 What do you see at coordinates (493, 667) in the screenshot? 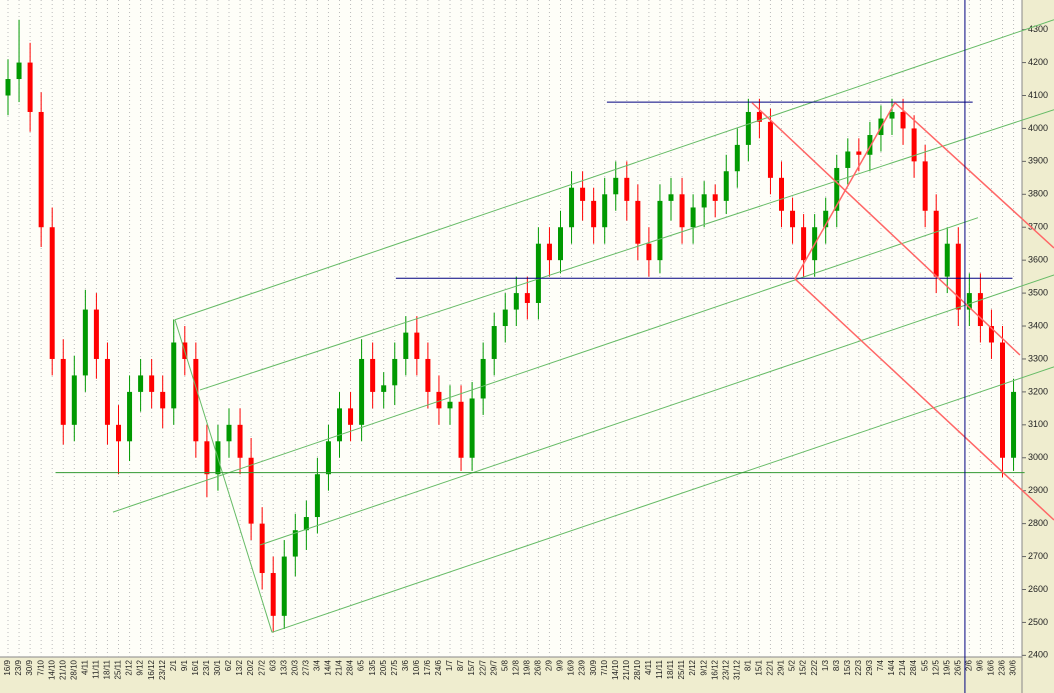
I see `x-tick-label: 29/7` at bounding box center [493, 667].